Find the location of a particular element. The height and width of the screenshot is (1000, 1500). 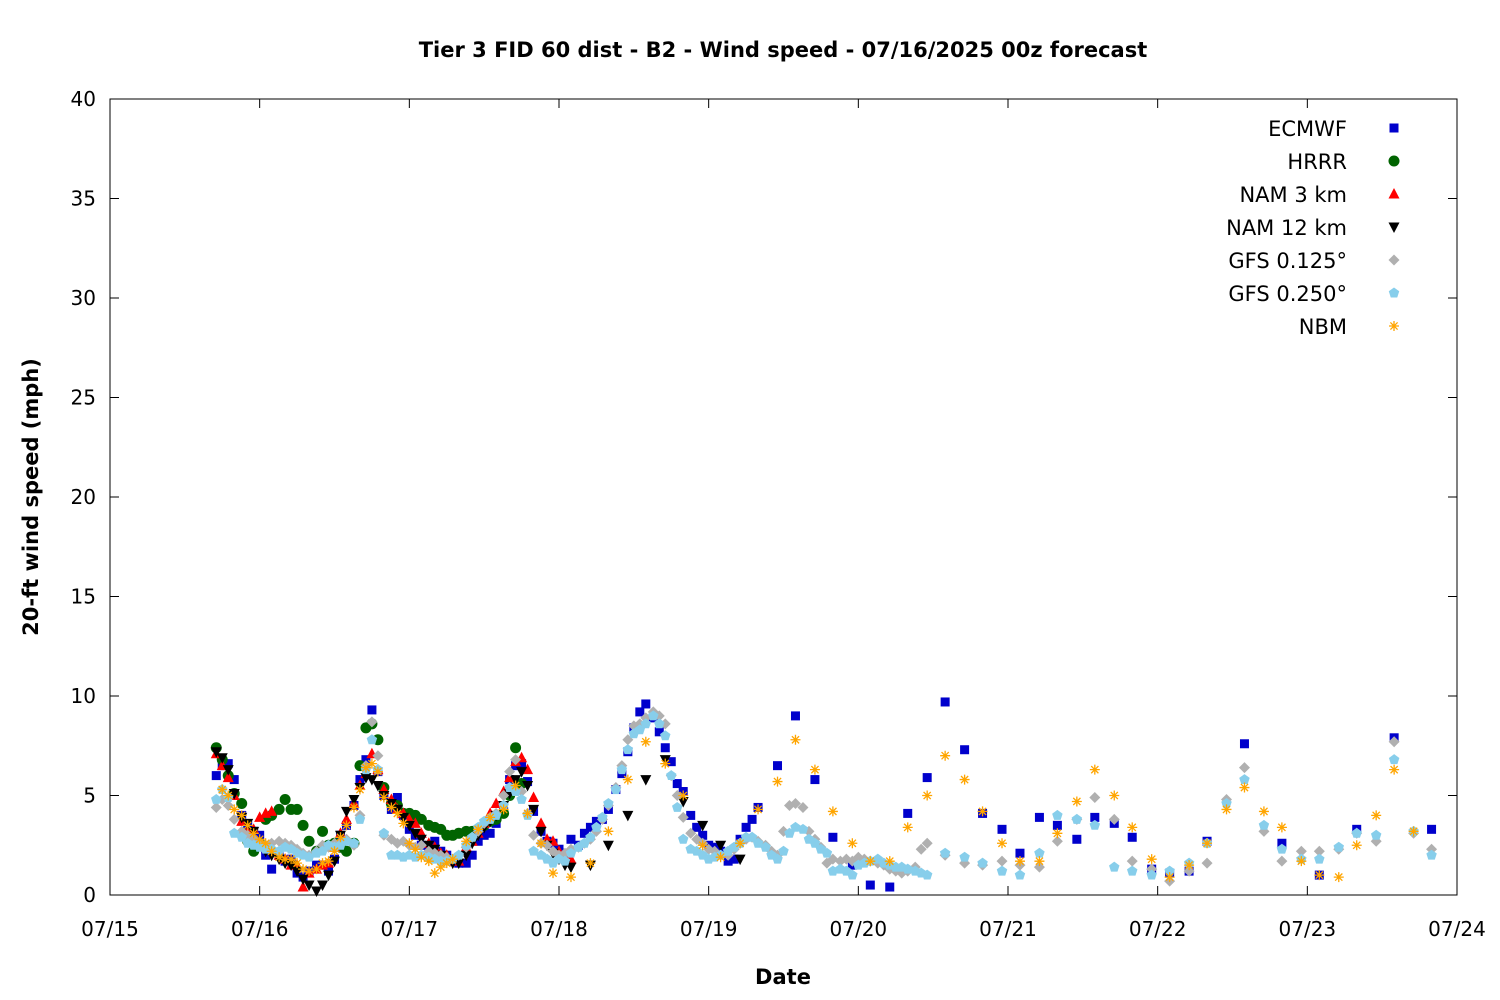

legend-label: NBM is located at coordinates (1323, 327).